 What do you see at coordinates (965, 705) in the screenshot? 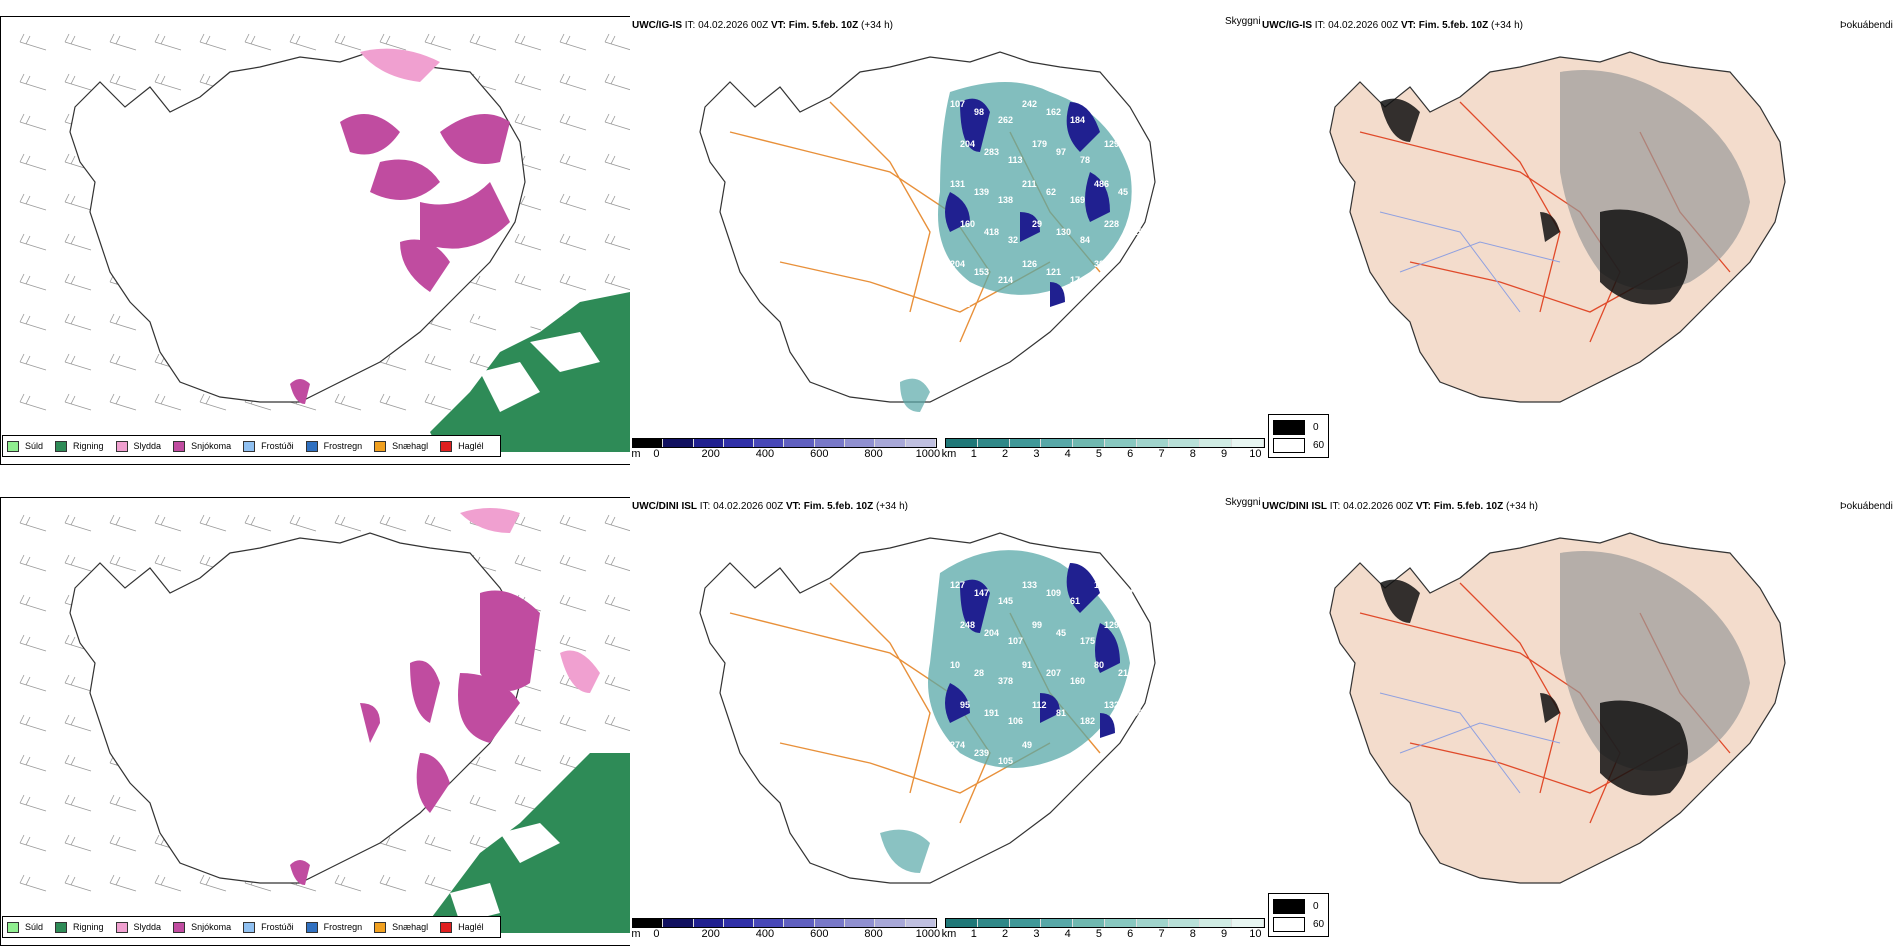
I see `visibility-label: 95` at bounding box center [965, 705].